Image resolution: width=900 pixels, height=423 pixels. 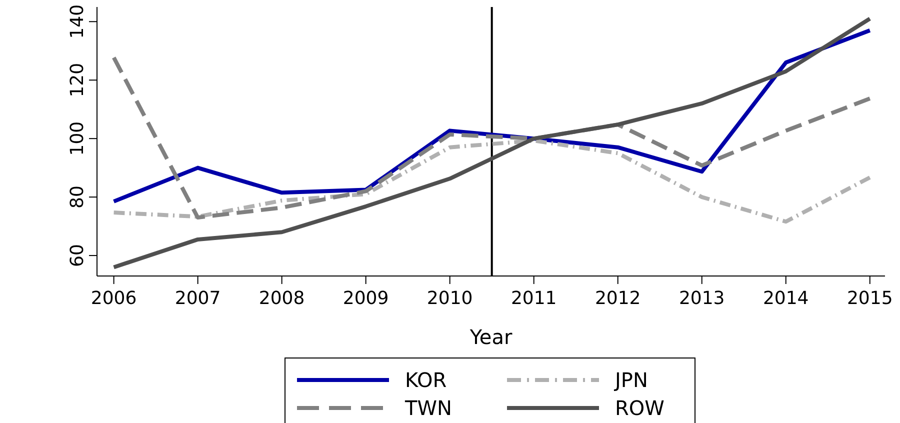 What do you see at coordinates (426, 380) in the screenshot?
I see `legend-label: KOR` at bounding box center [426, 380].